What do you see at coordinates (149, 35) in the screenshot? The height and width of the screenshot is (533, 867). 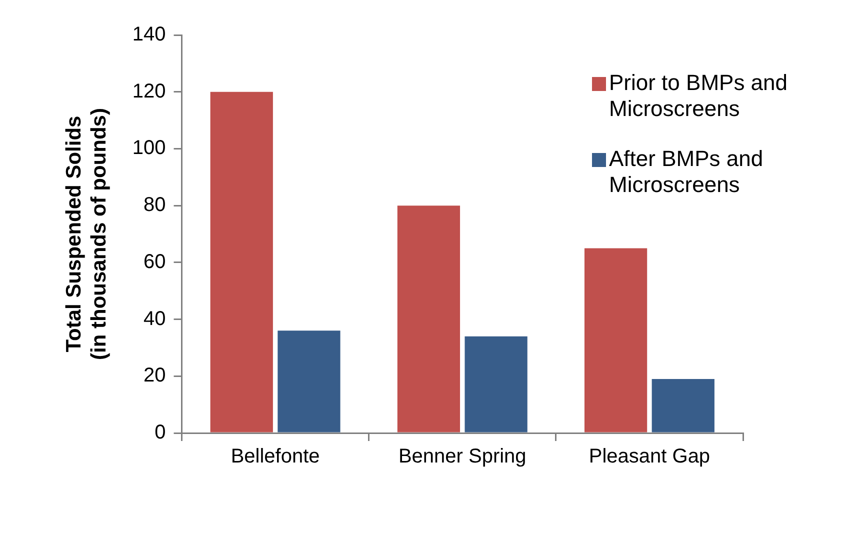 I see `y-tick-label: 140` at bounding box center [149, 35].